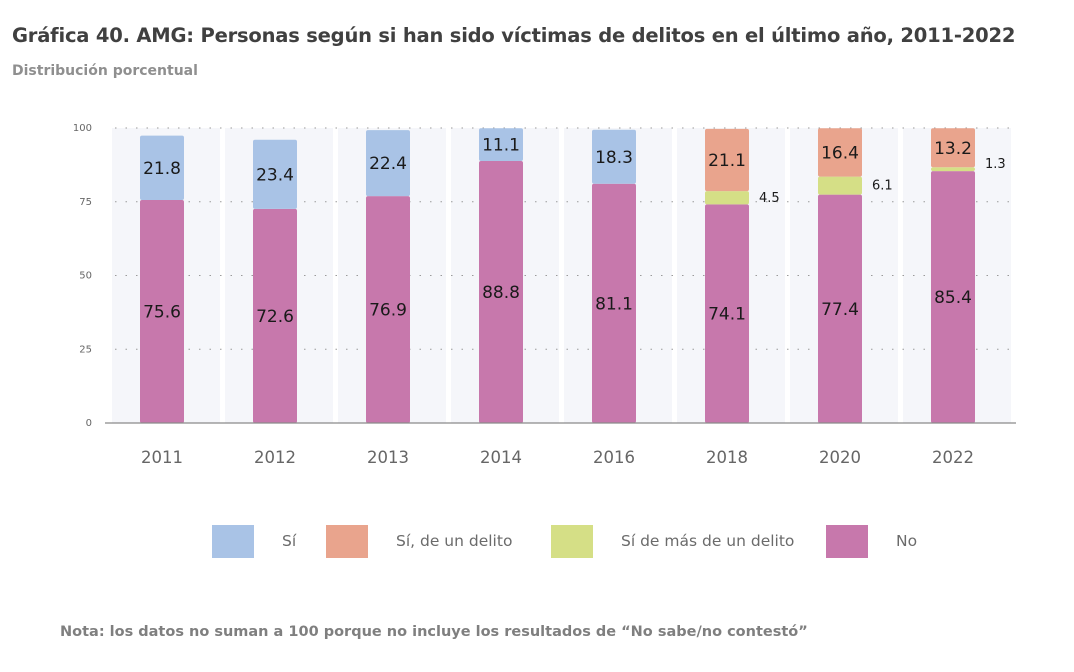  I want to click on legend-item-si-un-delito: Sí, de un delito, so click(419, 541).